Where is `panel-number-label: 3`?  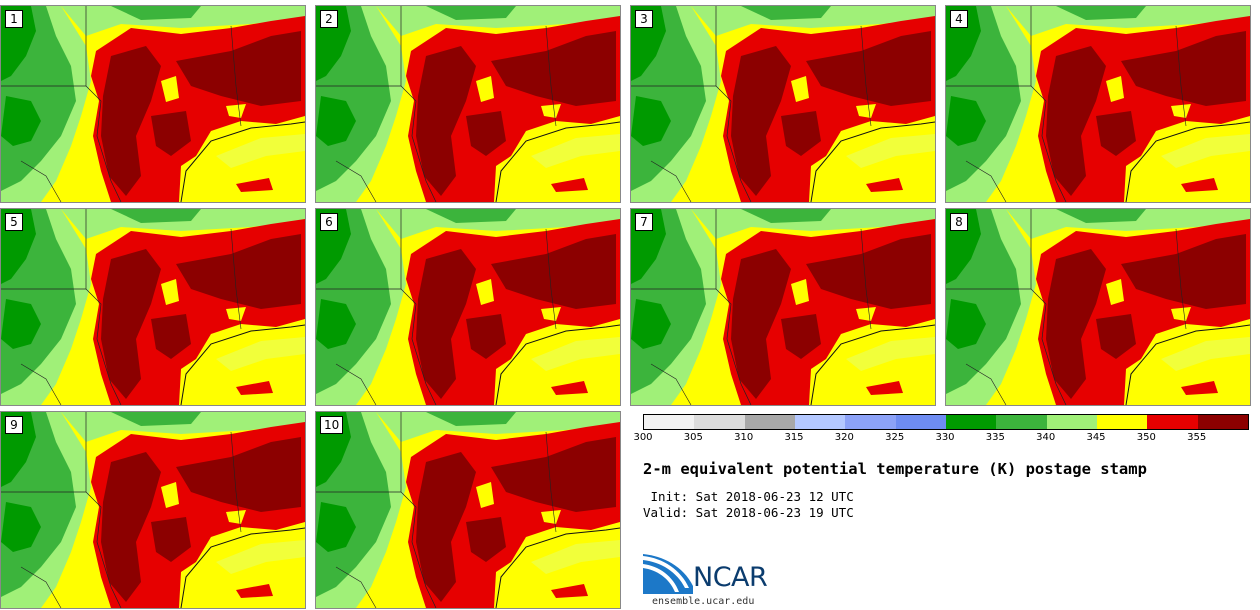 panel-number-label: 3 is located at coordinates (644, 19).